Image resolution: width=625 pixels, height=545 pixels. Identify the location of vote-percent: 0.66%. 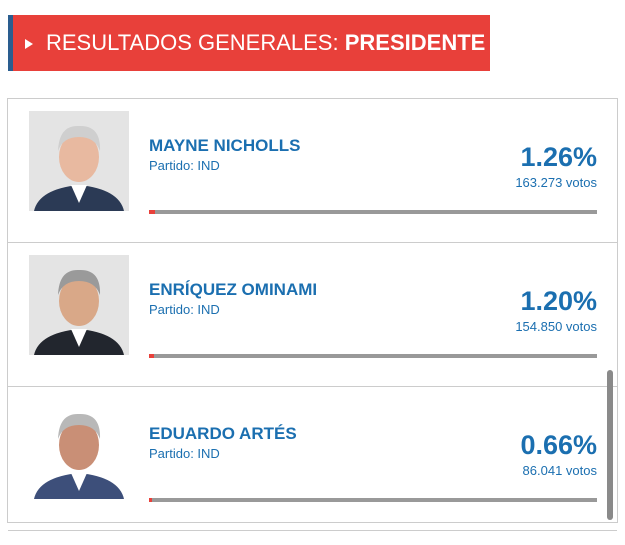
(558, 445).